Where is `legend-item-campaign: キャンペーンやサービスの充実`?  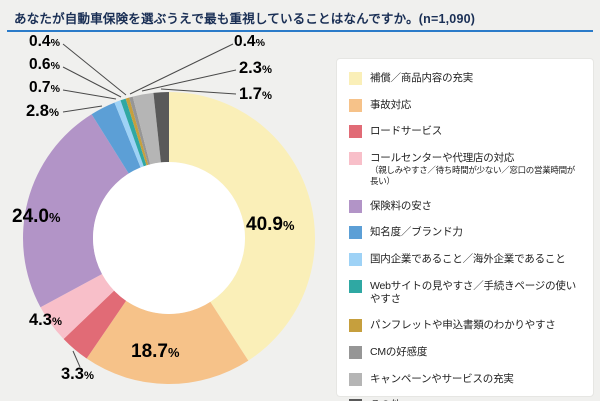 legend-item-campaign: キャンペーンやサービスの充実 is located at coordinates (465, 379).